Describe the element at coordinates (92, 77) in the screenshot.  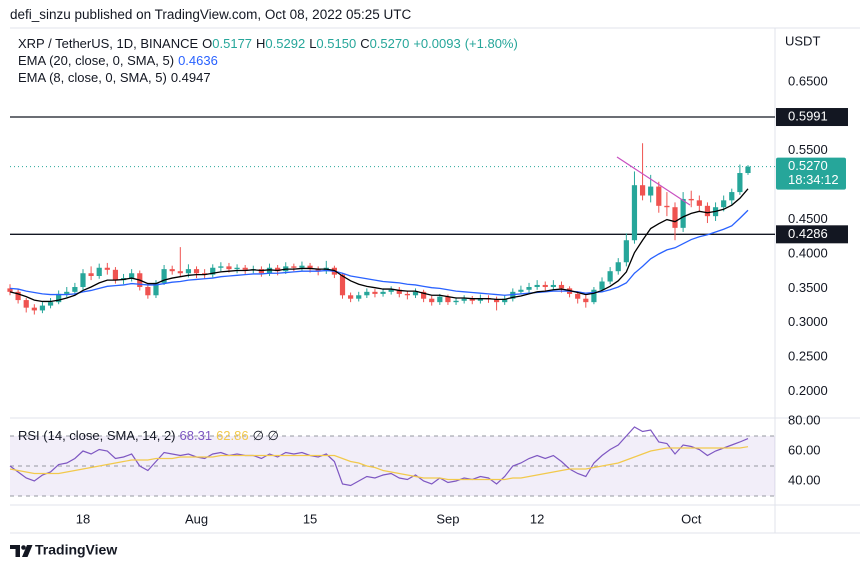
I see `legend-name: EMA (8, close, 0, SMA, 5)` at that location.